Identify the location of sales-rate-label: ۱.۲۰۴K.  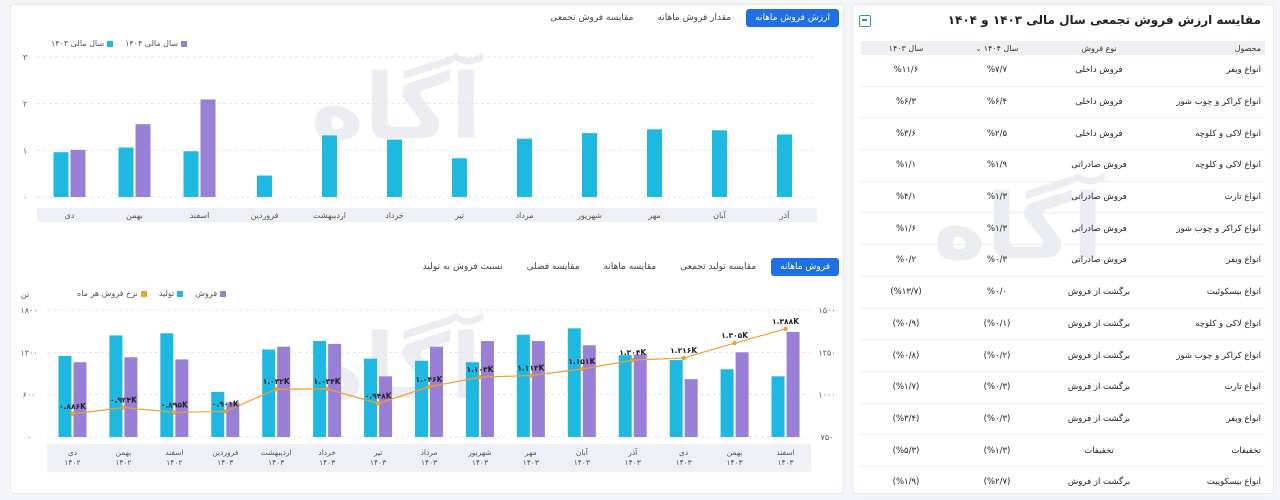
(633, 352).